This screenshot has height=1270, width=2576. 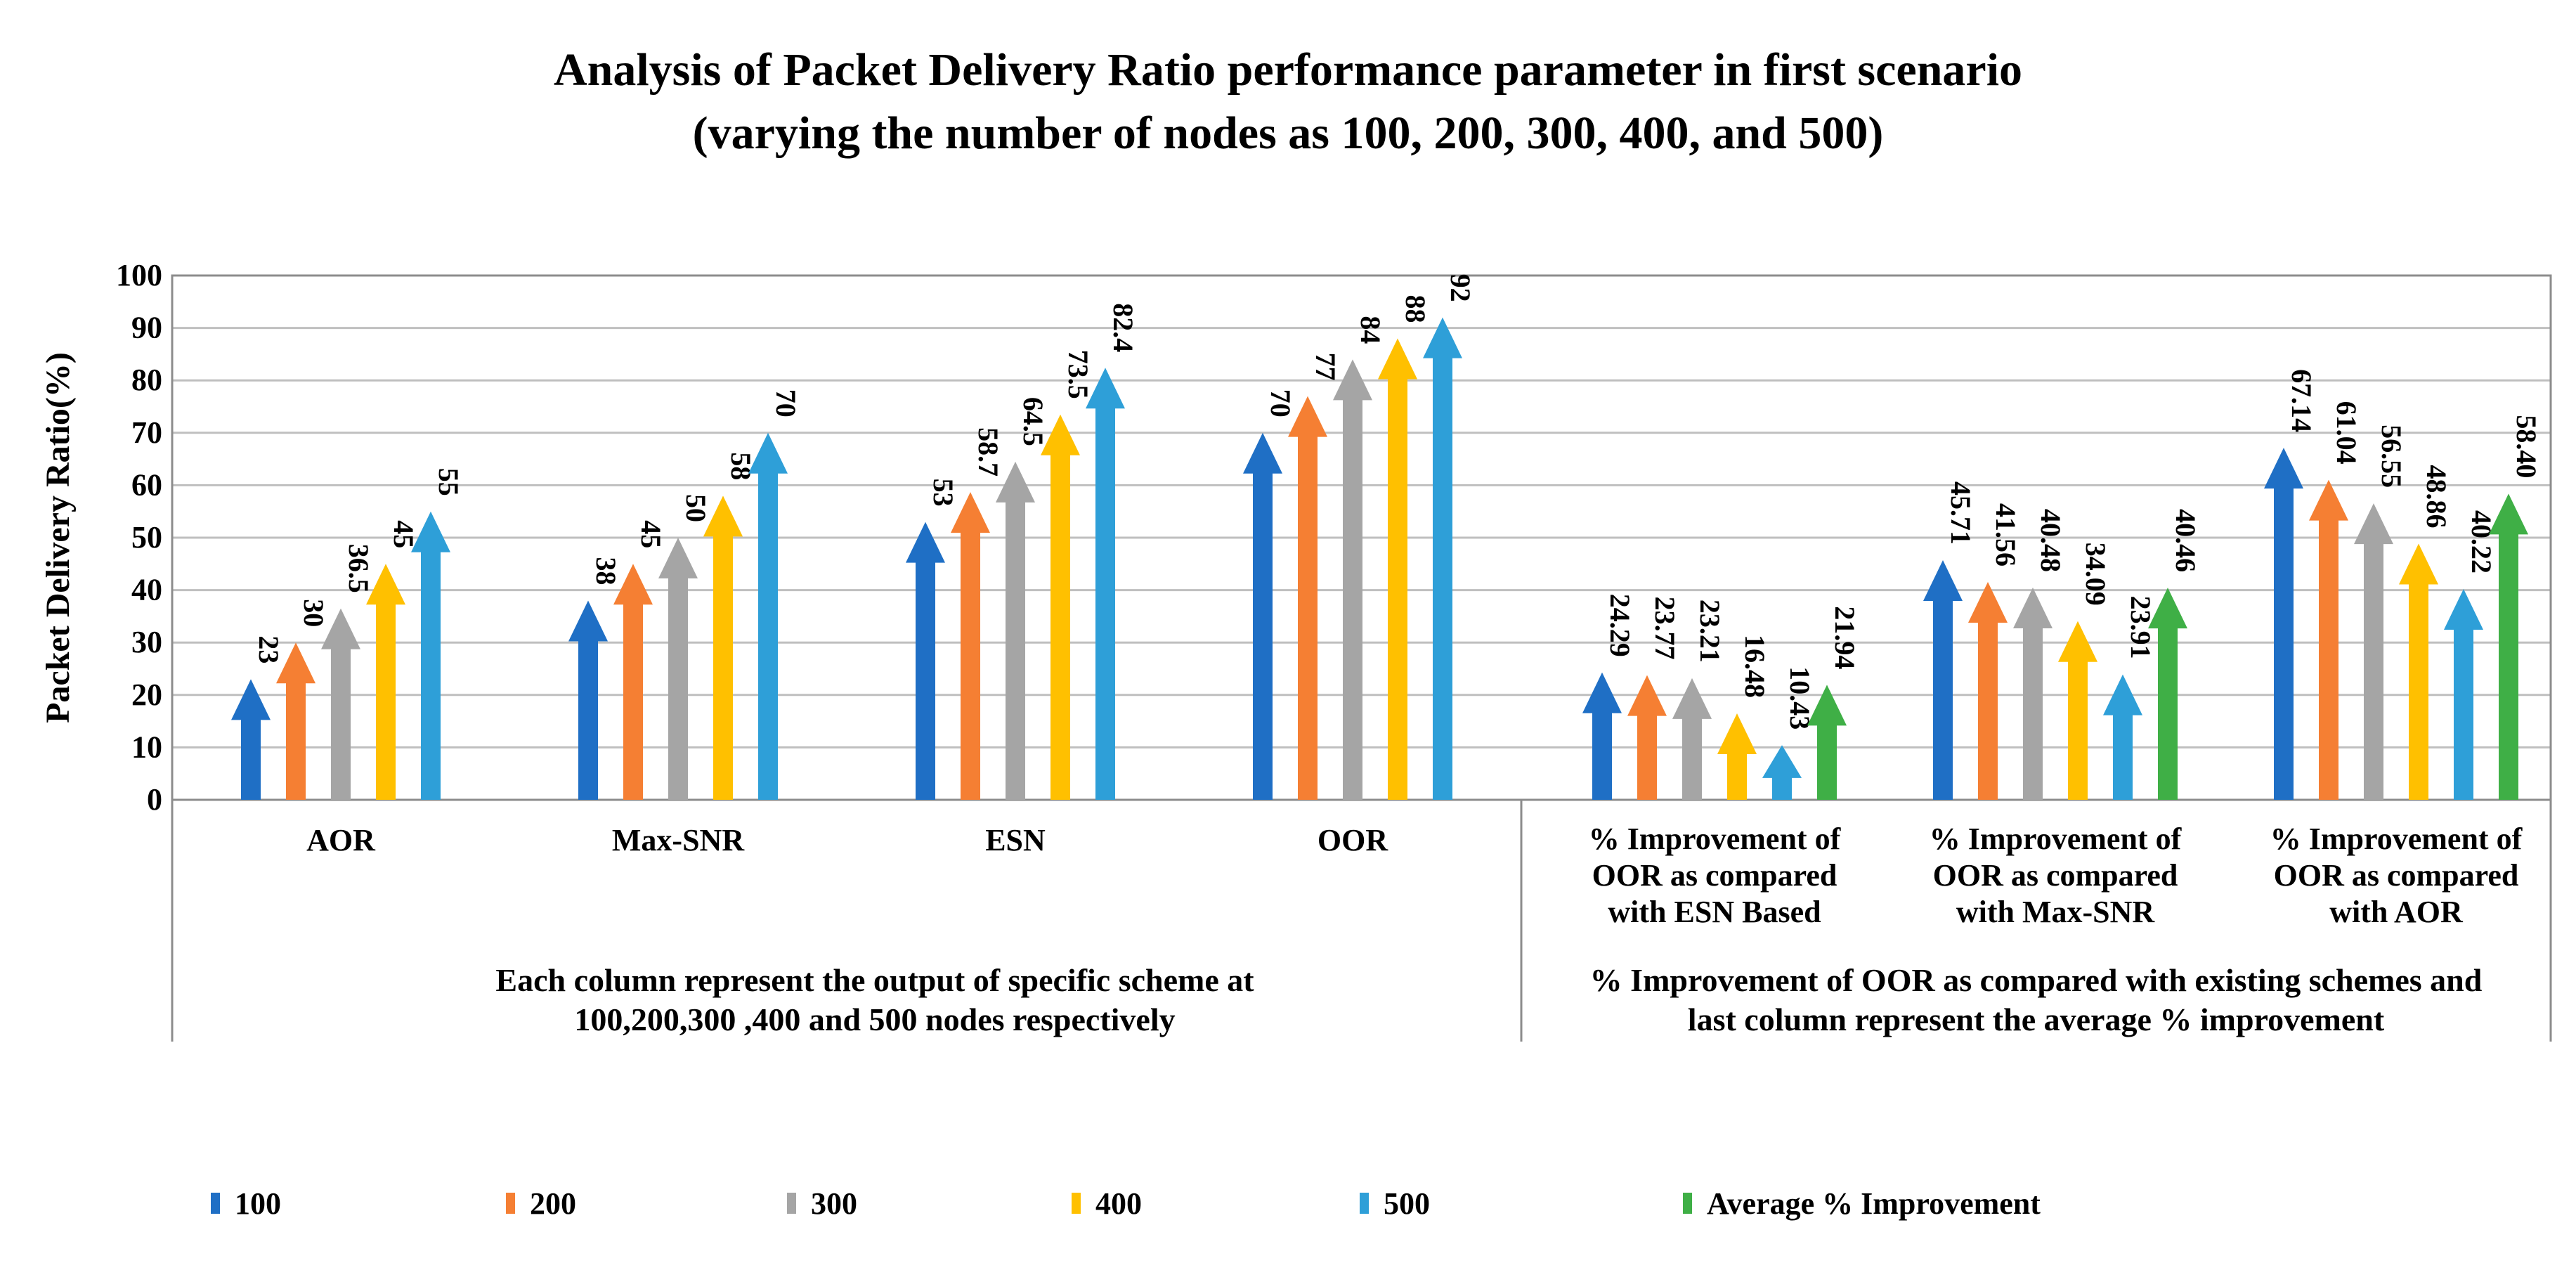 I want to click on legend-label: 300, so click(x=834, y=1203).